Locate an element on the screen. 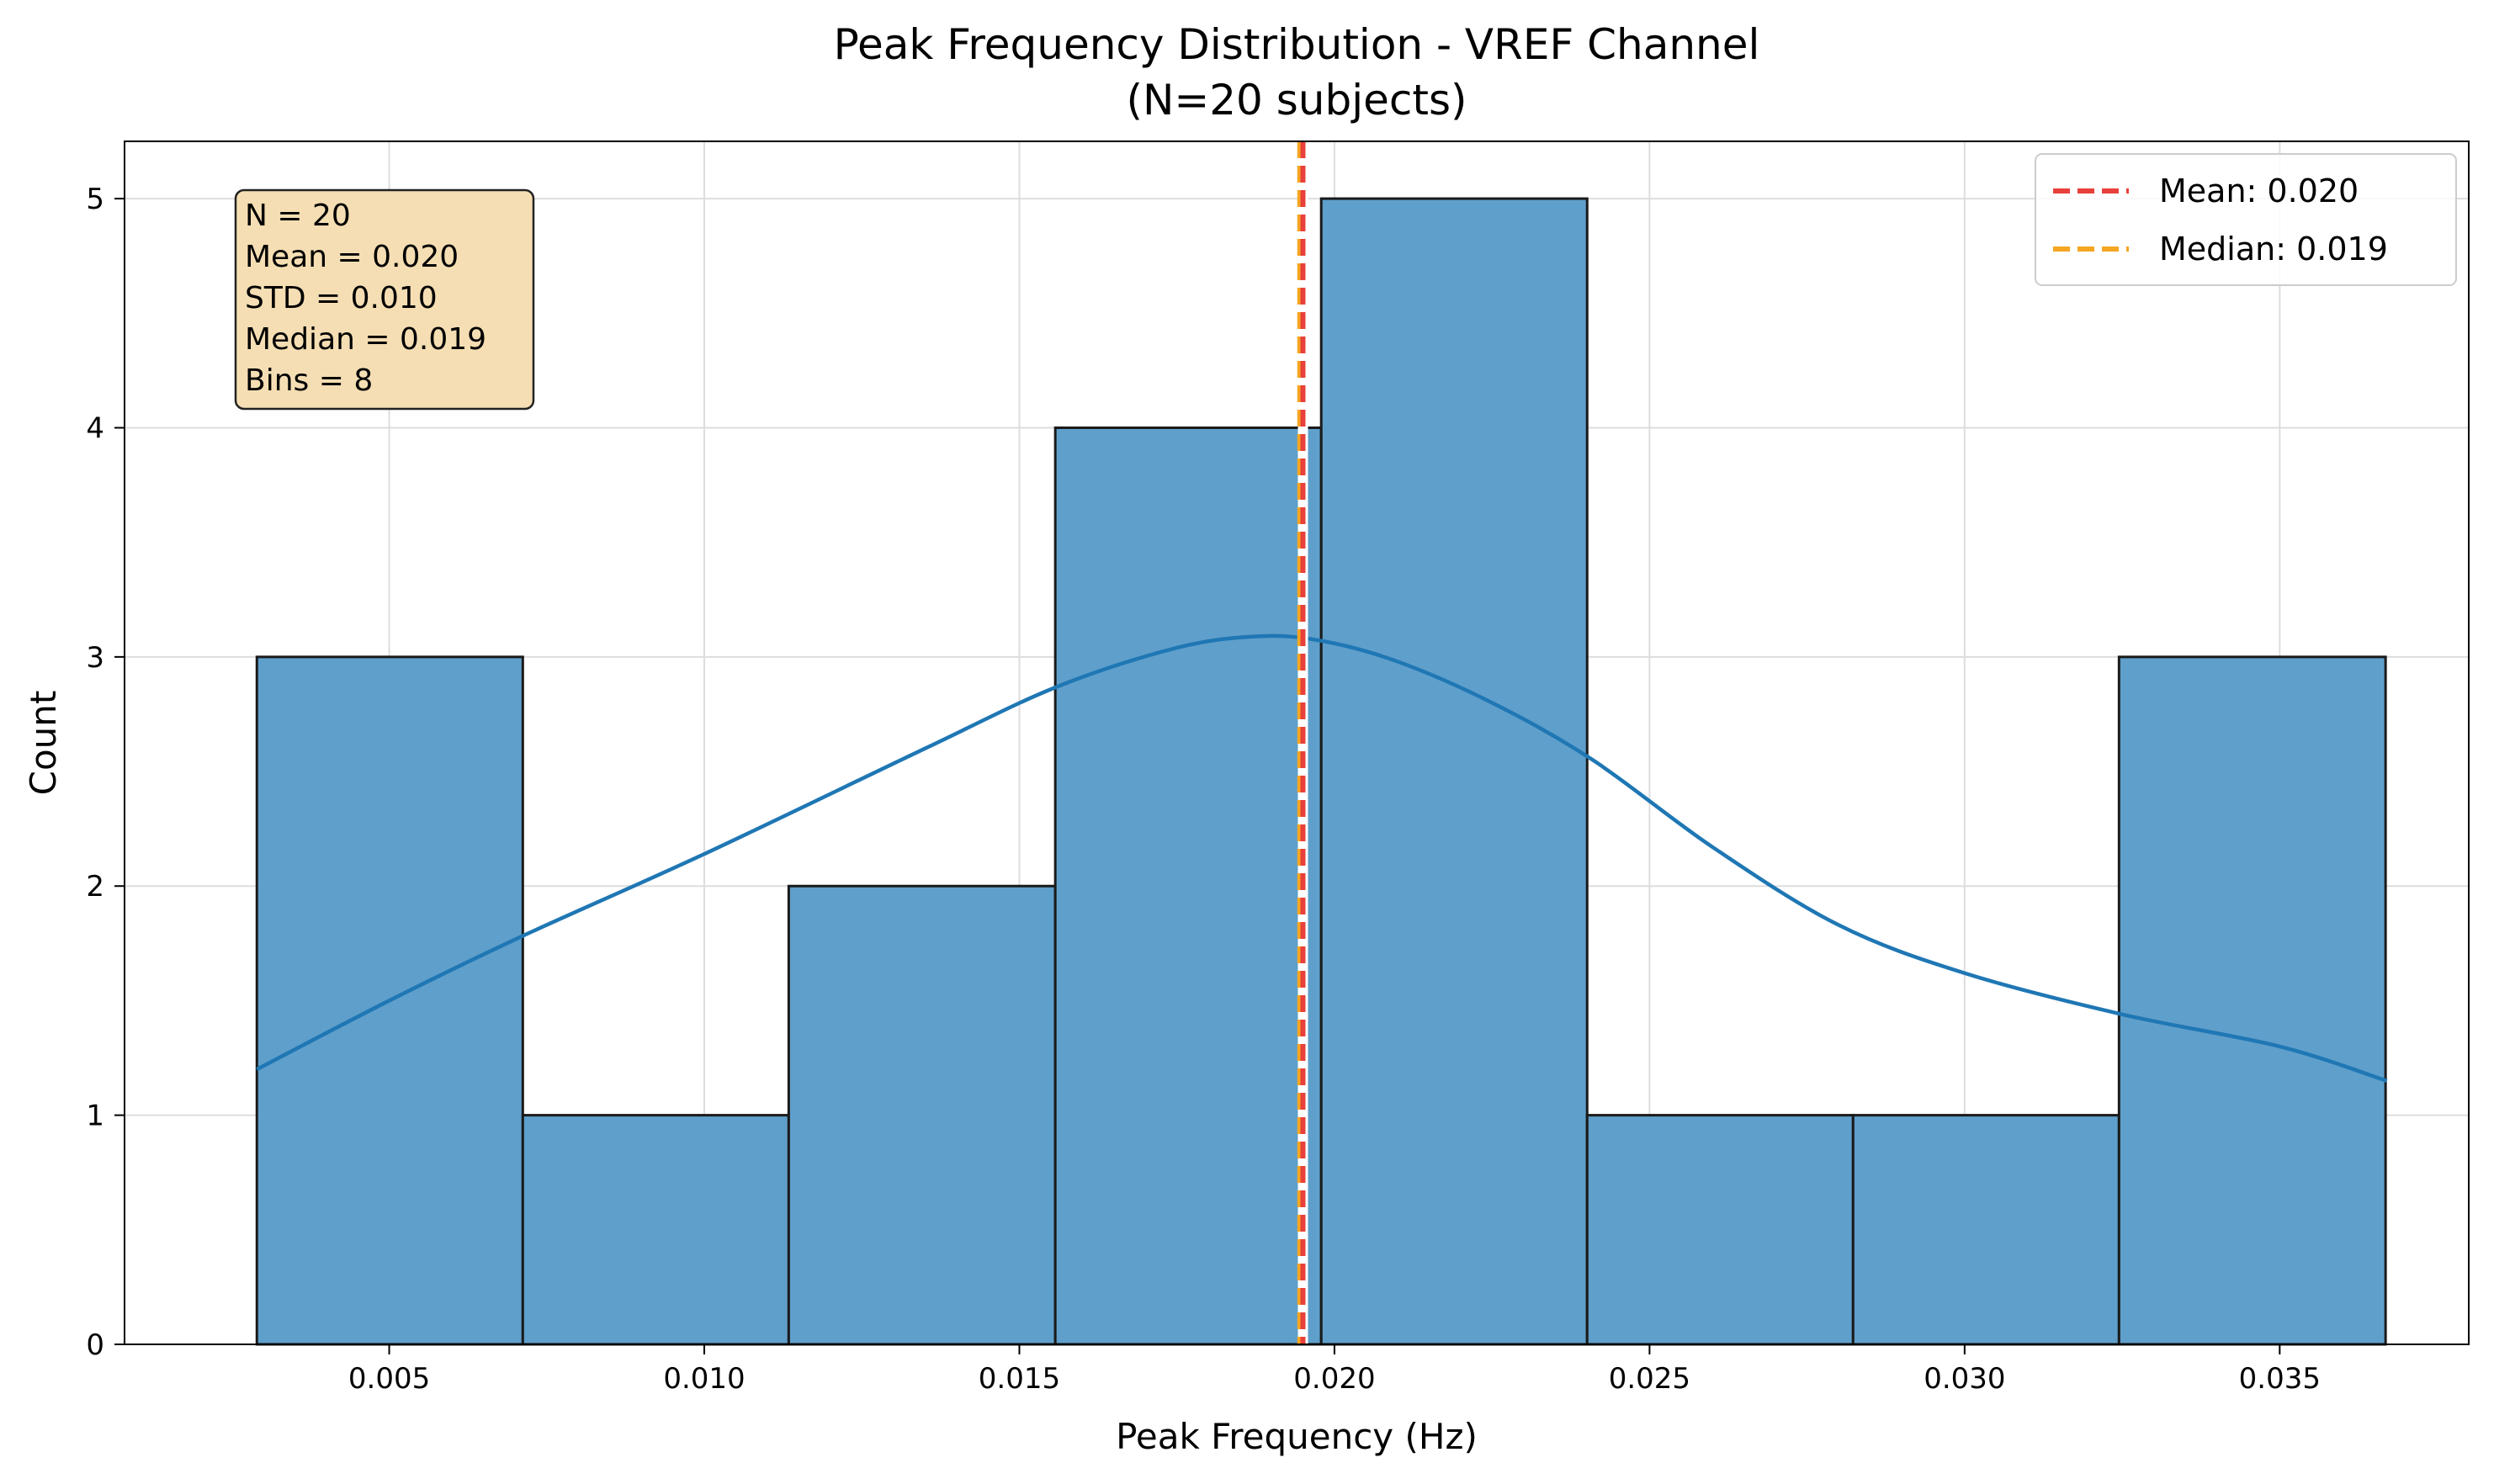 The height and width of the screenshot is (1484, 2494). legend: Mean: 0.020 Median: 0.019 is located at coordinates (2246, 219).